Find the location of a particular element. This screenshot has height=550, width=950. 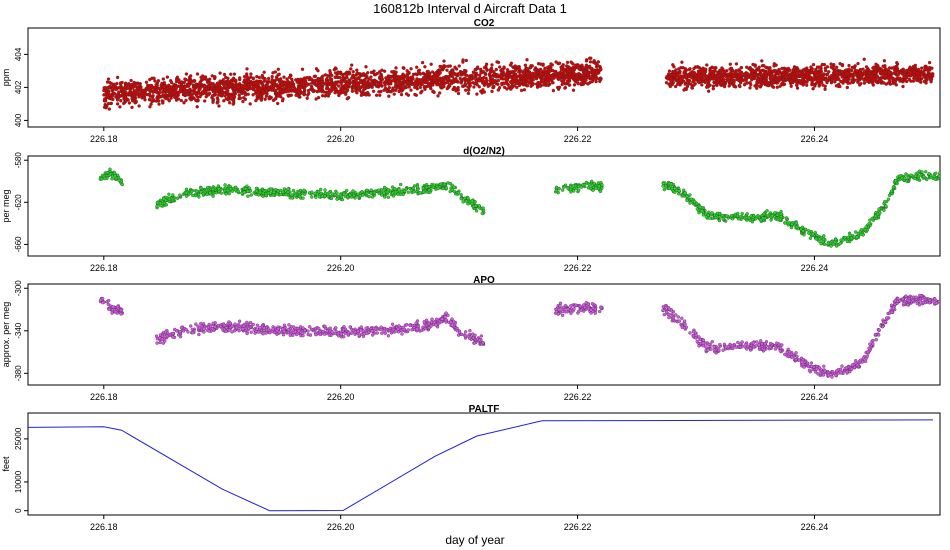

x-tick-label: 226.20 is located at coordinates (341, 139).